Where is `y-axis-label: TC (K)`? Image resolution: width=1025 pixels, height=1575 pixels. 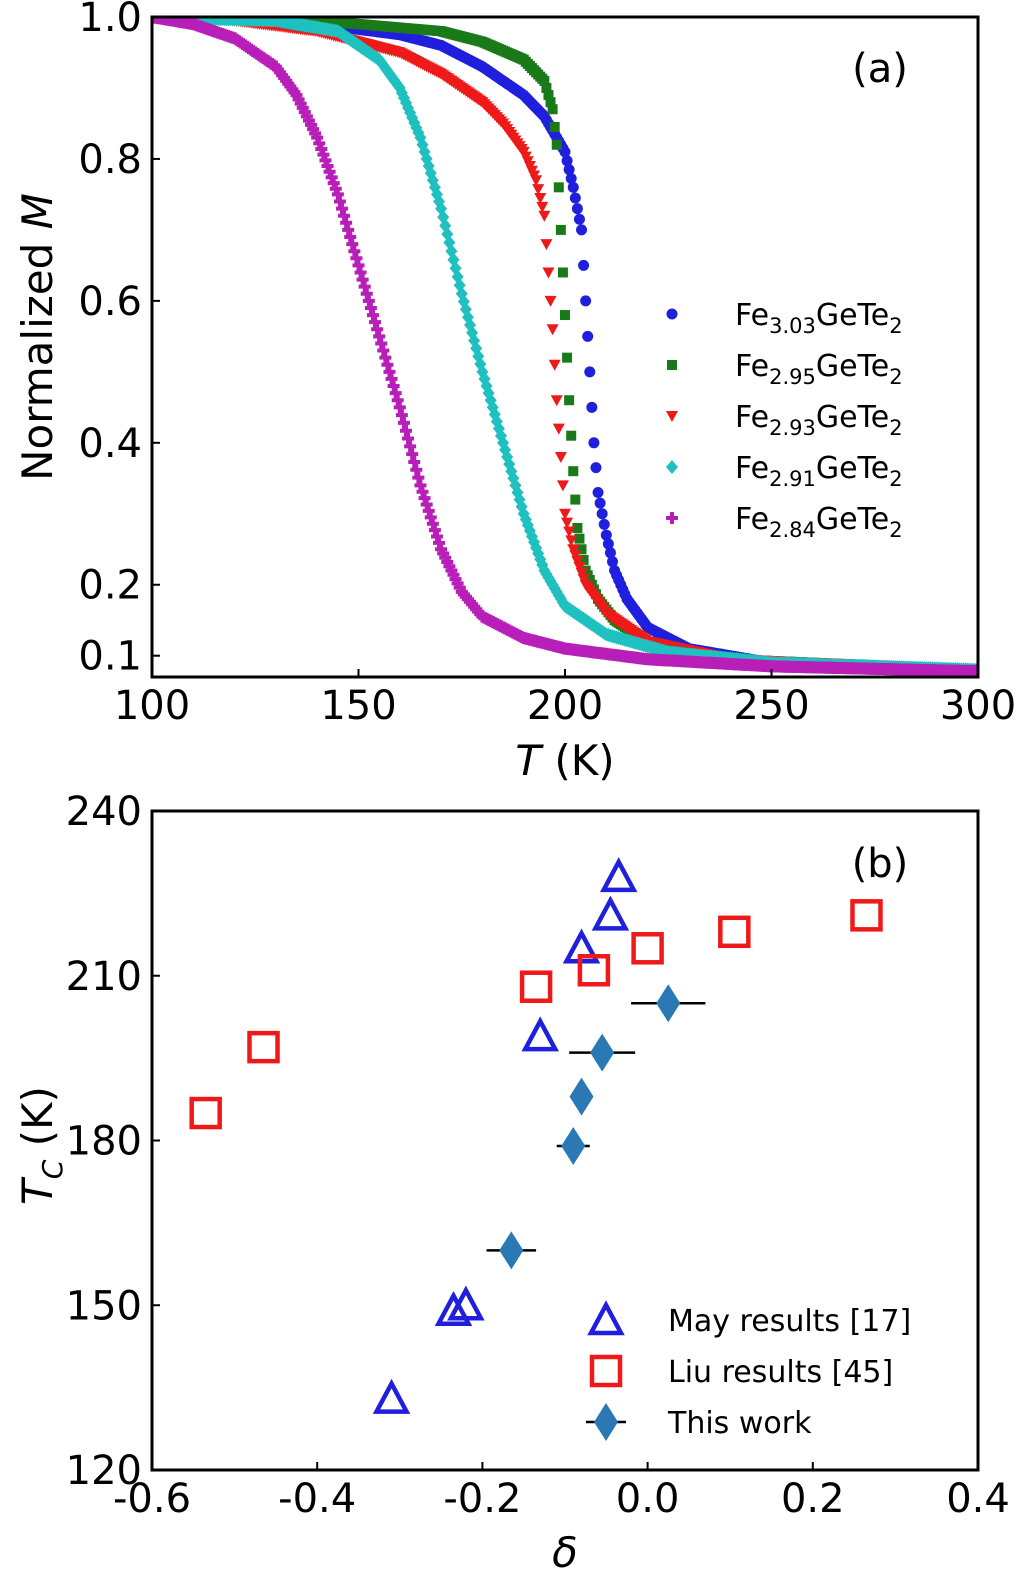
y-axis-label: TC (K) is located at coordinates (41, 1145).